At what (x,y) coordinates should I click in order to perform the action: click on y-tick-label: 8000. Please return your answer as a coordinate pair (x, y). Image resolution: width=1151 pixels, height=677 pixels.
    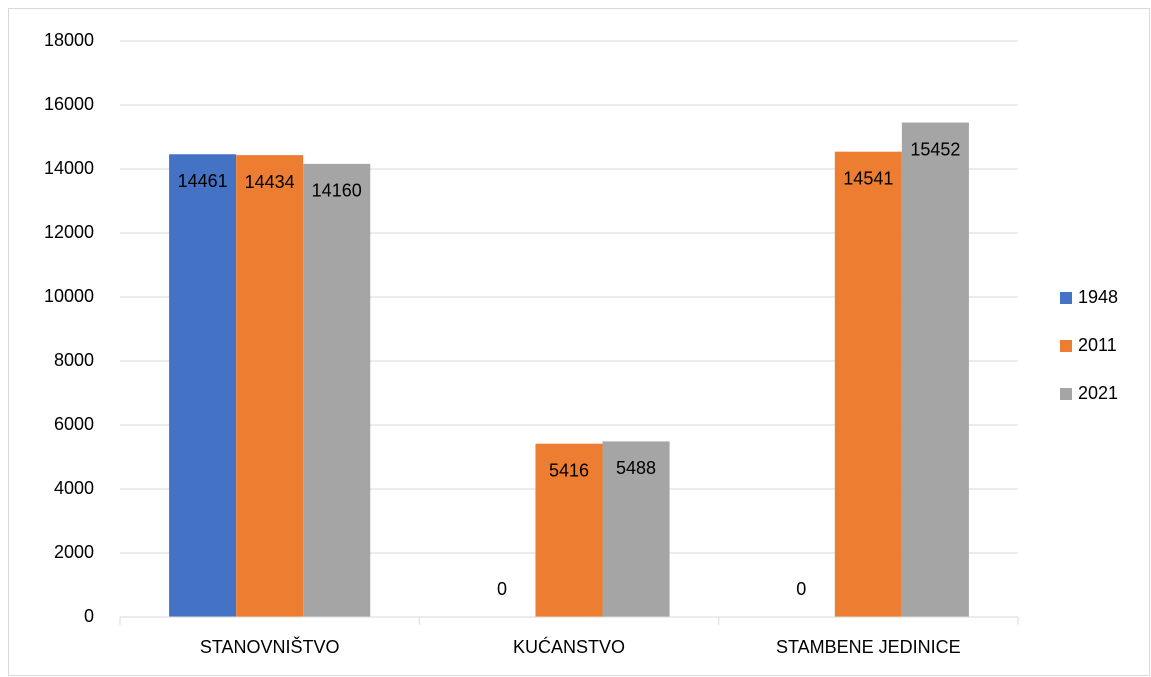
    Looking at the image, I should click on (74, 360).